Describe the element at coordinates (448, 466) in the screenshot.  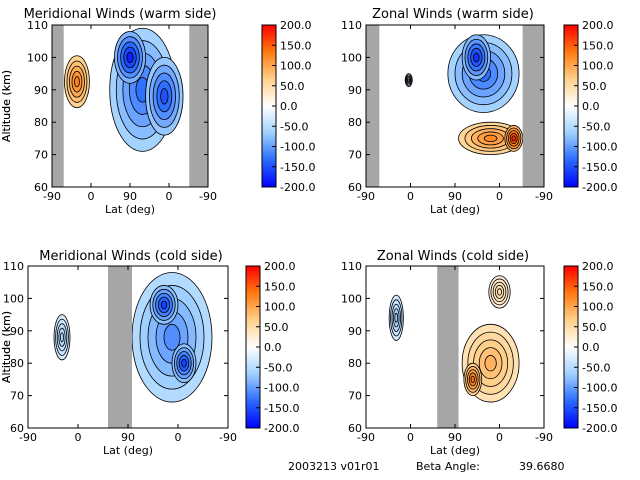
I see `footer-beta-label: Beta Angle:` at that location.